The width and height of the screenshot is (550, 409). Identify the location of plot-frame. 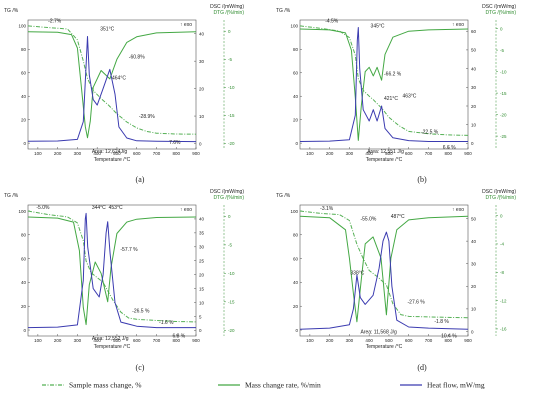
(112, 84).